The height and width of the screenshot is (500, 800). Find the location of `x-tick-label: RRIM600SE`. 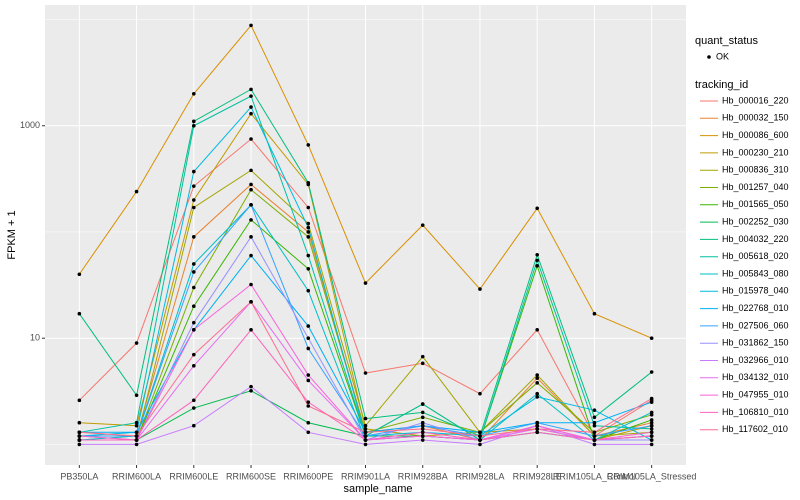

x-tick-label: RRIM600SE is located at coordinates (251, 476).